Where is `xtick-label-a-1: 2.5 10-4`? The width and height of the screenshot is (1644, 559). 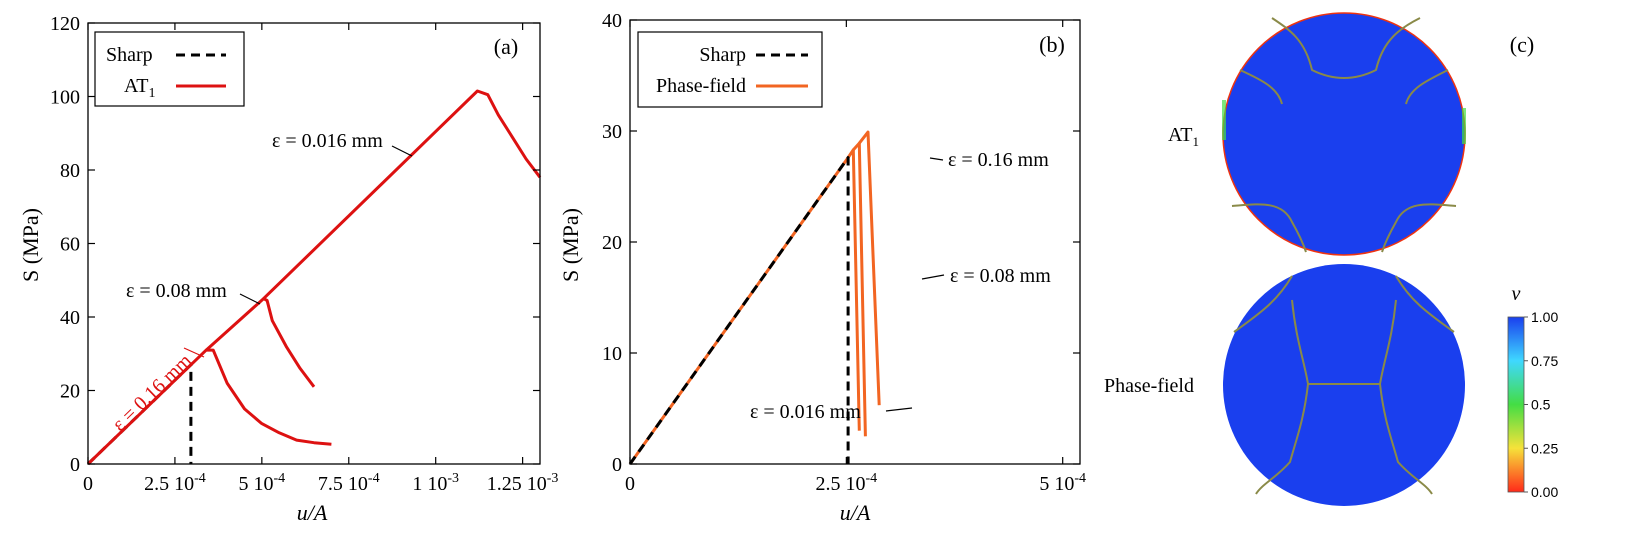 xtick-label-a-1: 2.5 10-4 is located at coordinates (175, 483).